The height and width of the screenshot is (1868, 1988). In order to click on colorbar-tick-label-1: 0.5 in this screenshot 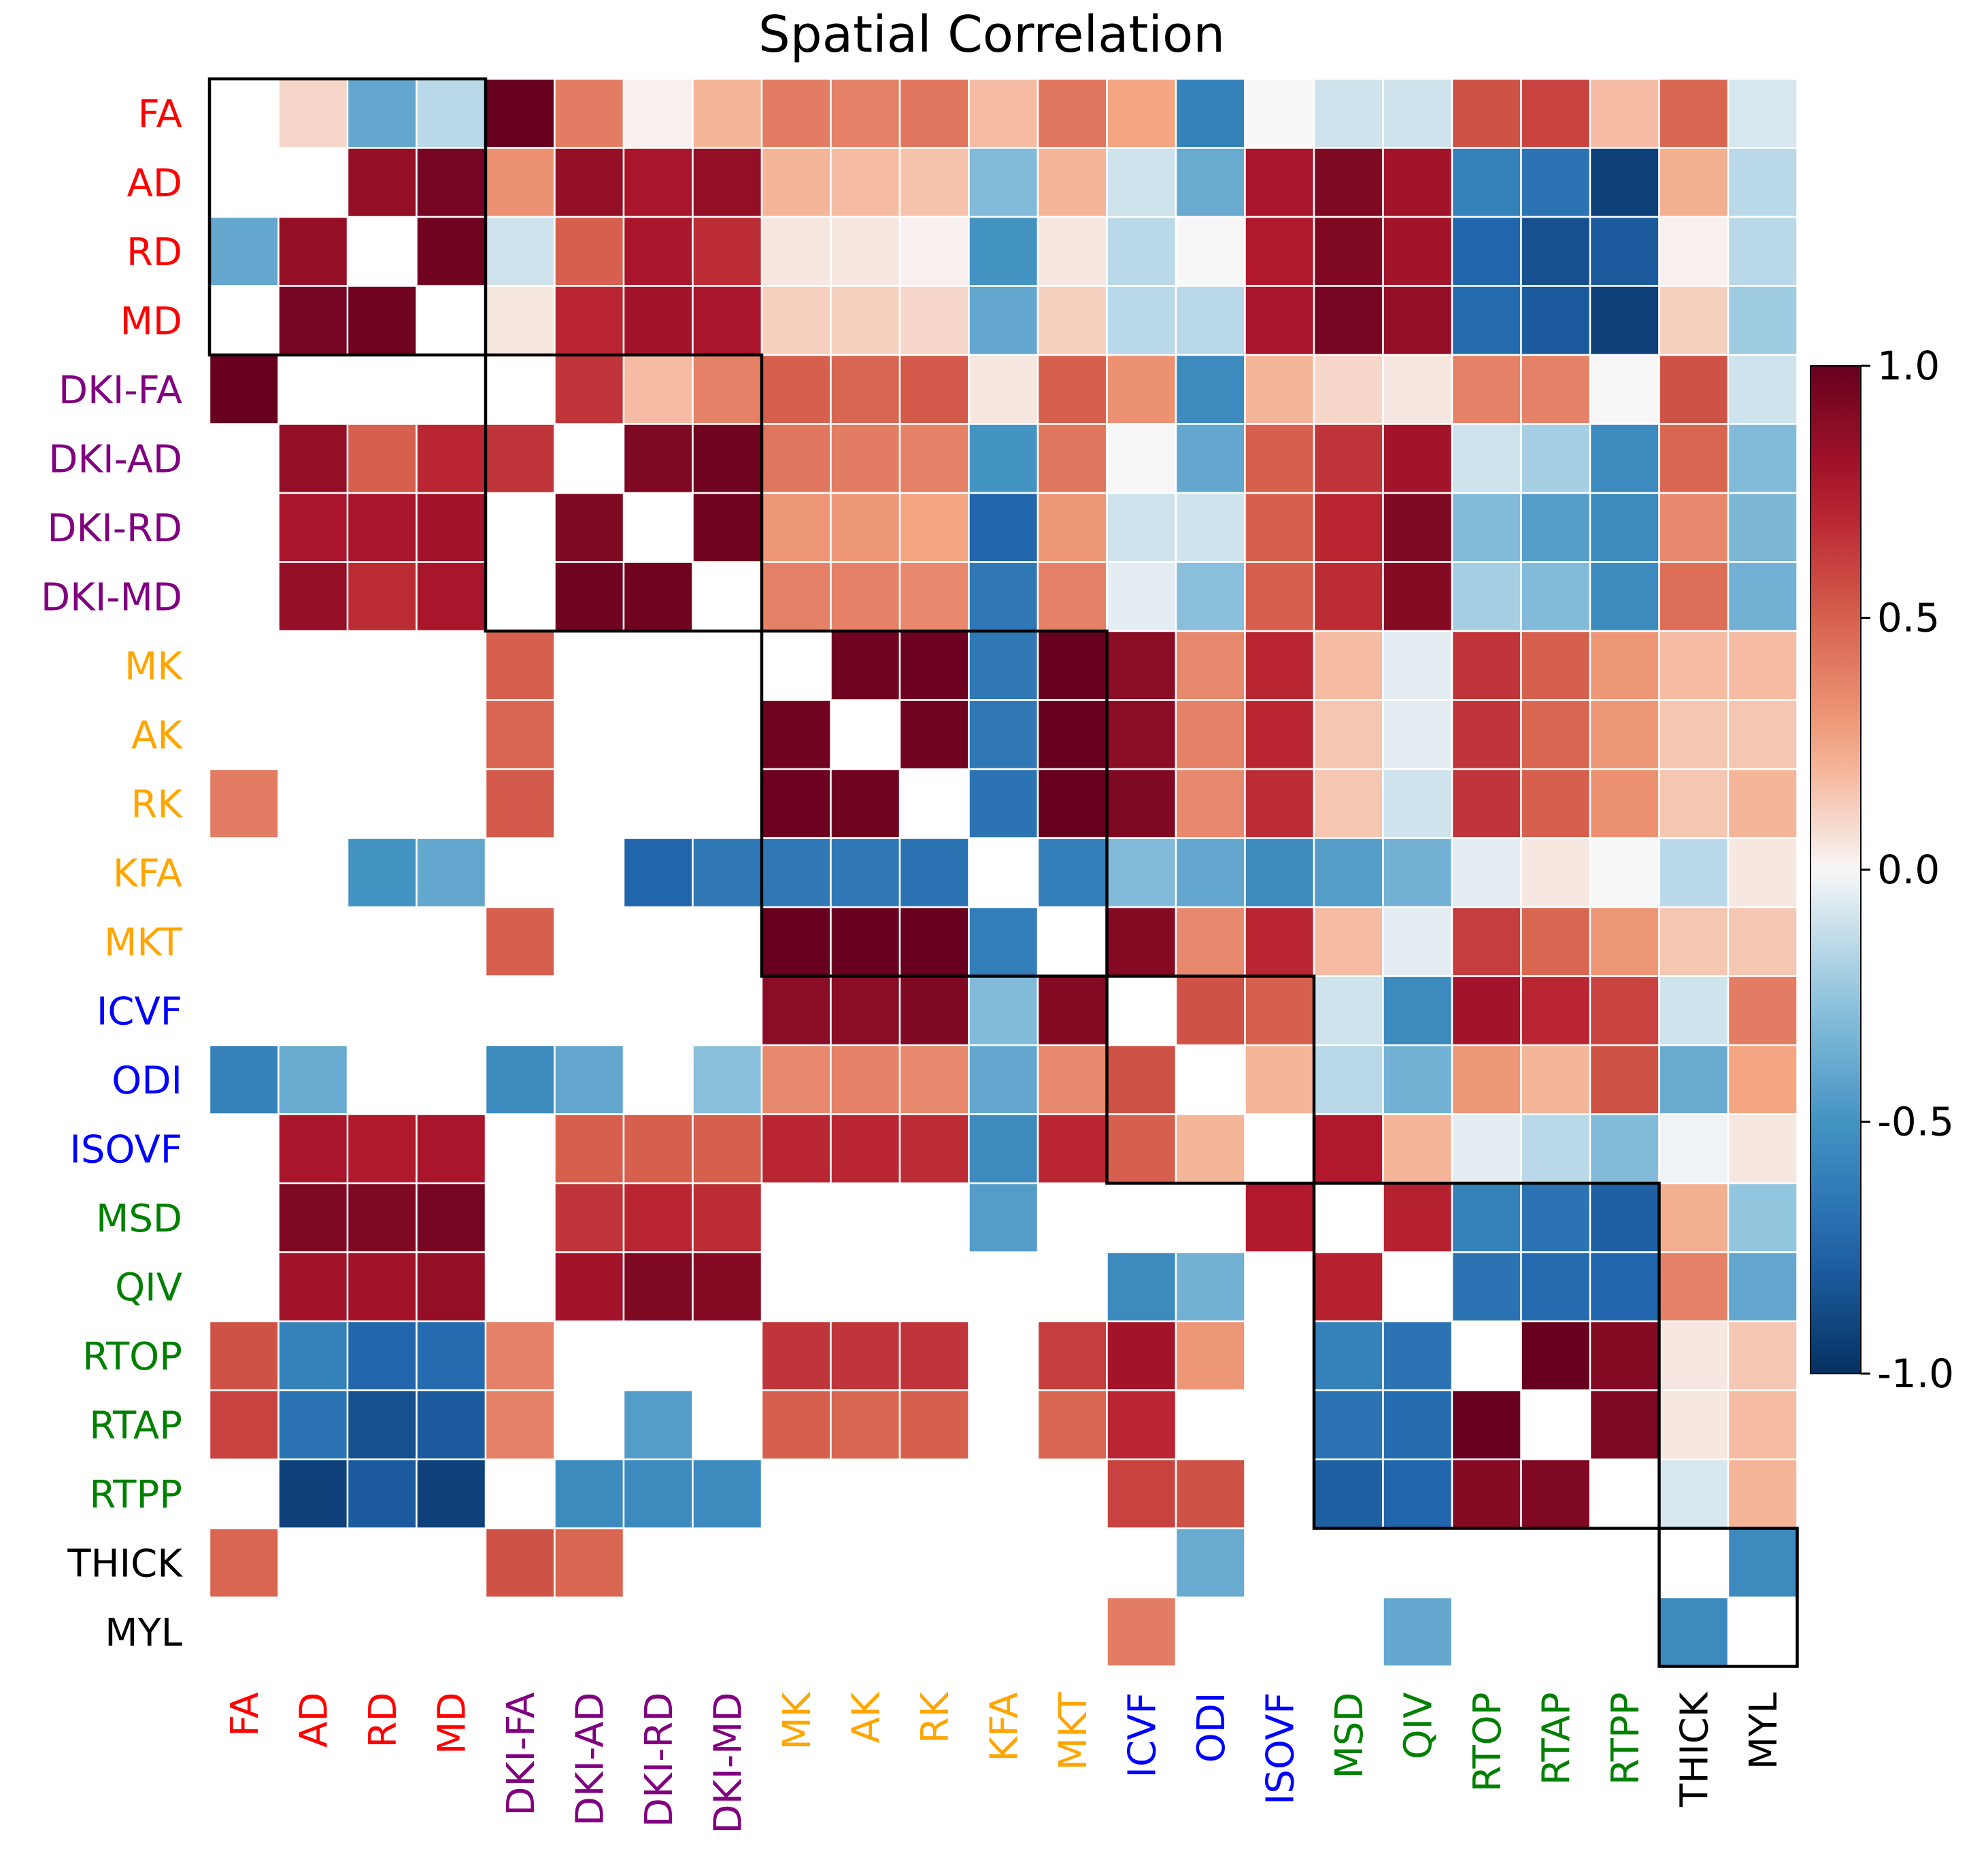, I will do `click(1909, 618)`.